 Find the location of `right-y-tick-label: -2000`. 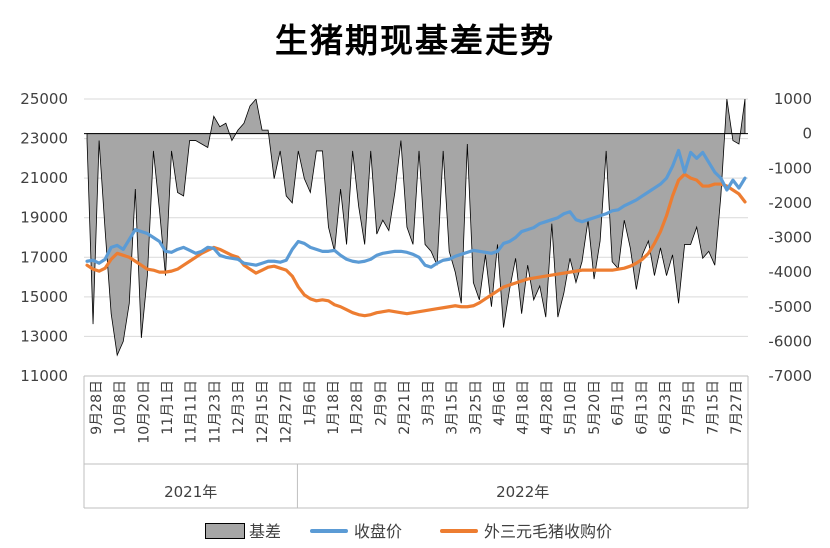

right-y-tick-label: -2000 is located at coordinates (790, 203).